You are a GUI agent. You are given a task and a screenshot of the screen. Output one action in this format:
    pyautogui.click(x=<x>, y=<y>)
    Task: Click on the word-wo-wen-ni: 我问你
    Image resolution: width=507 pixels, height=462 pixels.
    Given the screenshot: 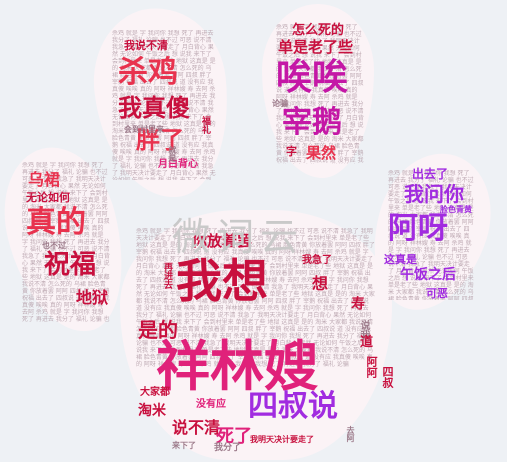 What is the action you would take?
    pyautogui.click(x=434, y=194)
    